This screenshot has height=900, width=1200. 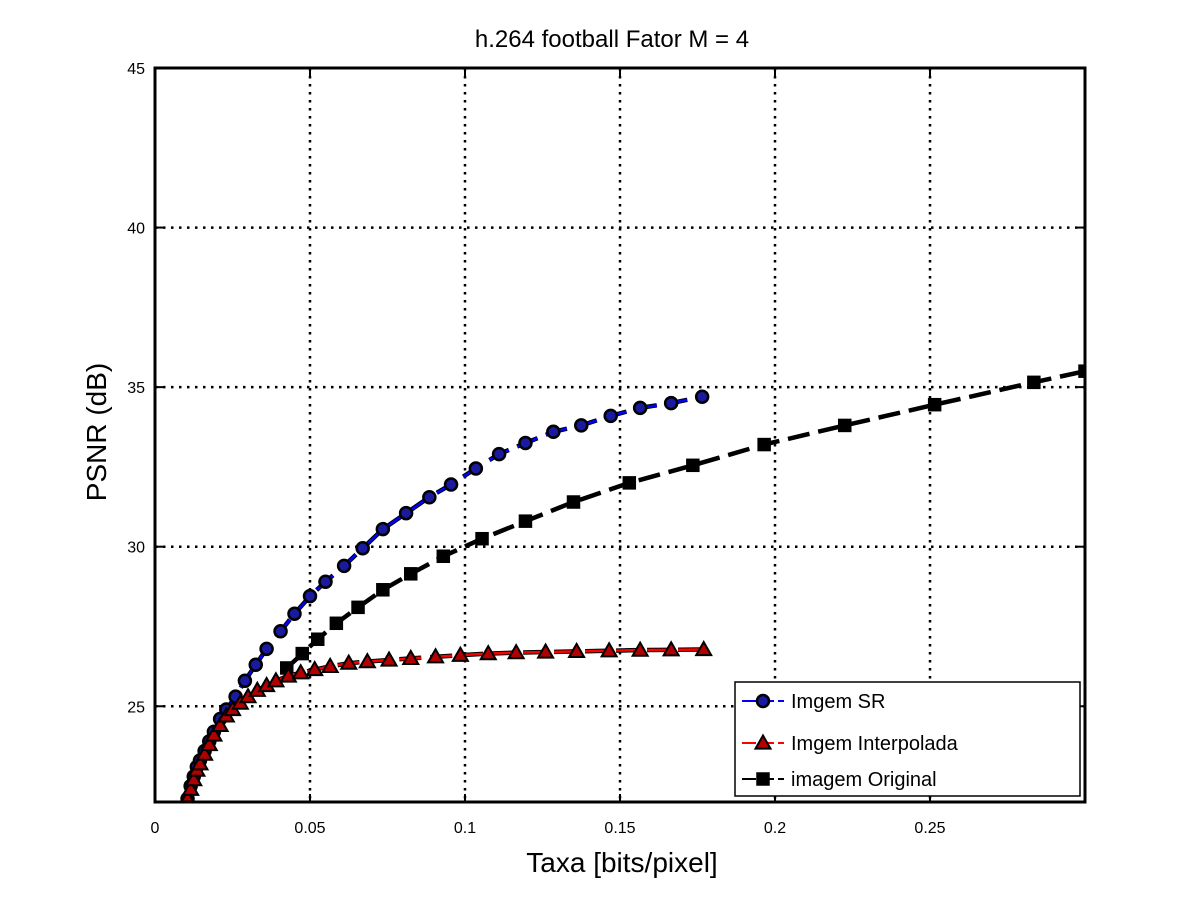 What do you see at coordinates (136, 707) in the screenshot?
I see `y-tick-label: 25` at bounding box center [136, 707].